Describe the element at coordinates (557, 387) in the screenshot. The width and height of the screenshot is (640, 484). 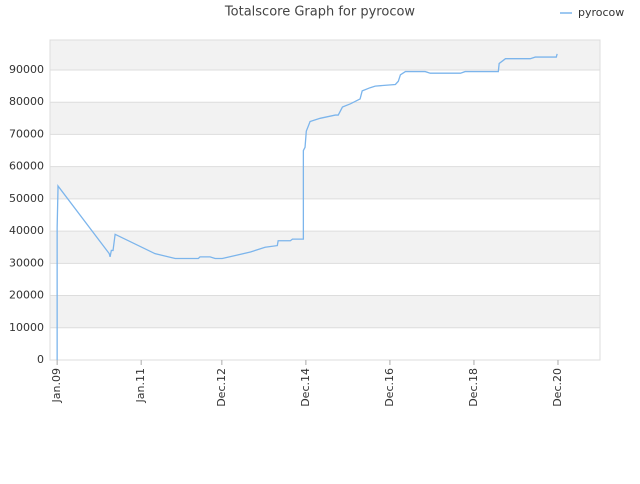
I see `x-tick-label: Dec.20` at that location.